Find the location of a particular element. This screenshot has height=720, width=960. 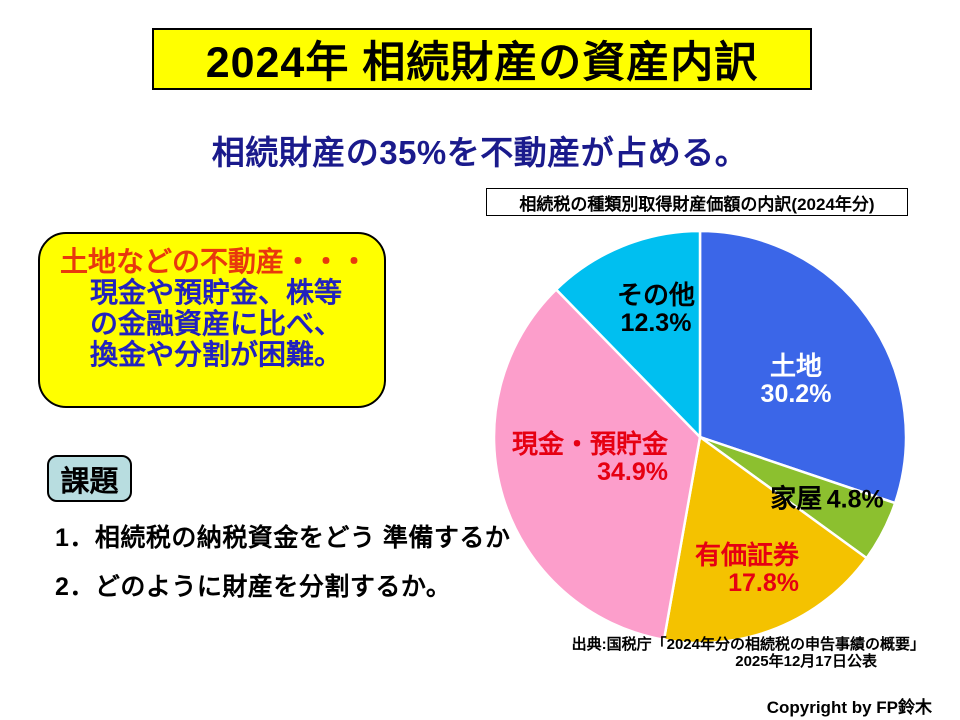

issue-item-1: 1．相続税の納税資金をどう 準備するか is located at coordinates (283, 538).